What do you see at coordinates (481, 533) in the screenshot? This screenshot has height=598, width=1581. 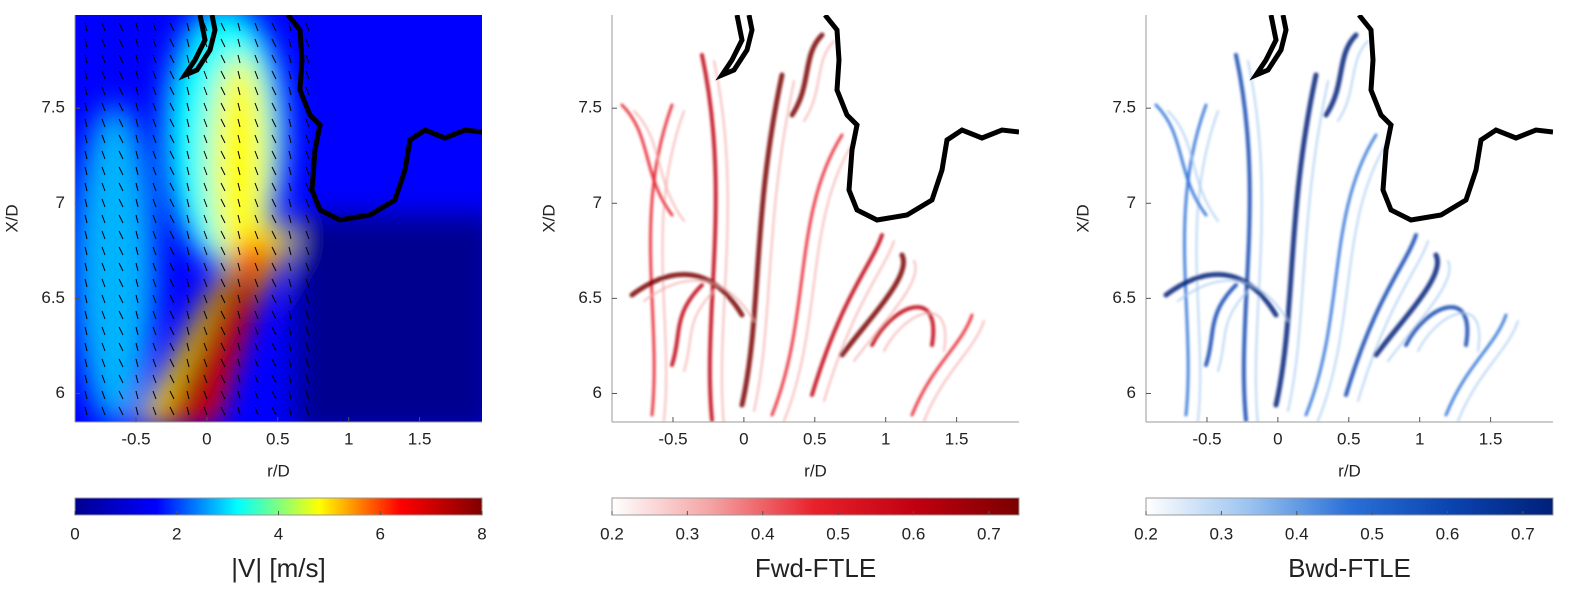 I see `colorbar-tick-label: 8` at bounding box center [481, 533].